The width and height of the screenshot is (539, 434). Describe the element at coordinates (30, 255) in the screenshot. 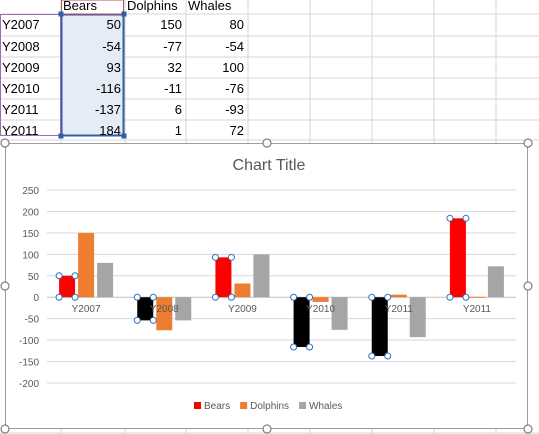

I see `y-tick-label: 100` at that location.